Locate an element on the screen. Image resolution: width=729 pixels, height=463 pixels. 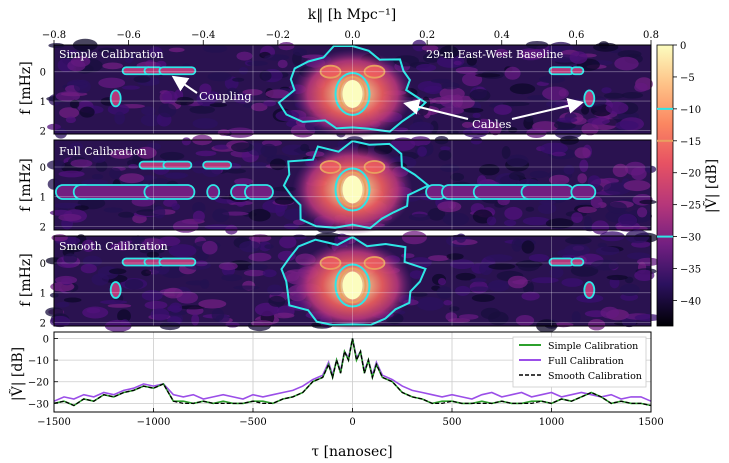
top-axis-ticks: −0.8 −0.6 −0.4 −0.2 0.0 0.2 0.4 0.6 0.8 is located at coordinates (350, 37).